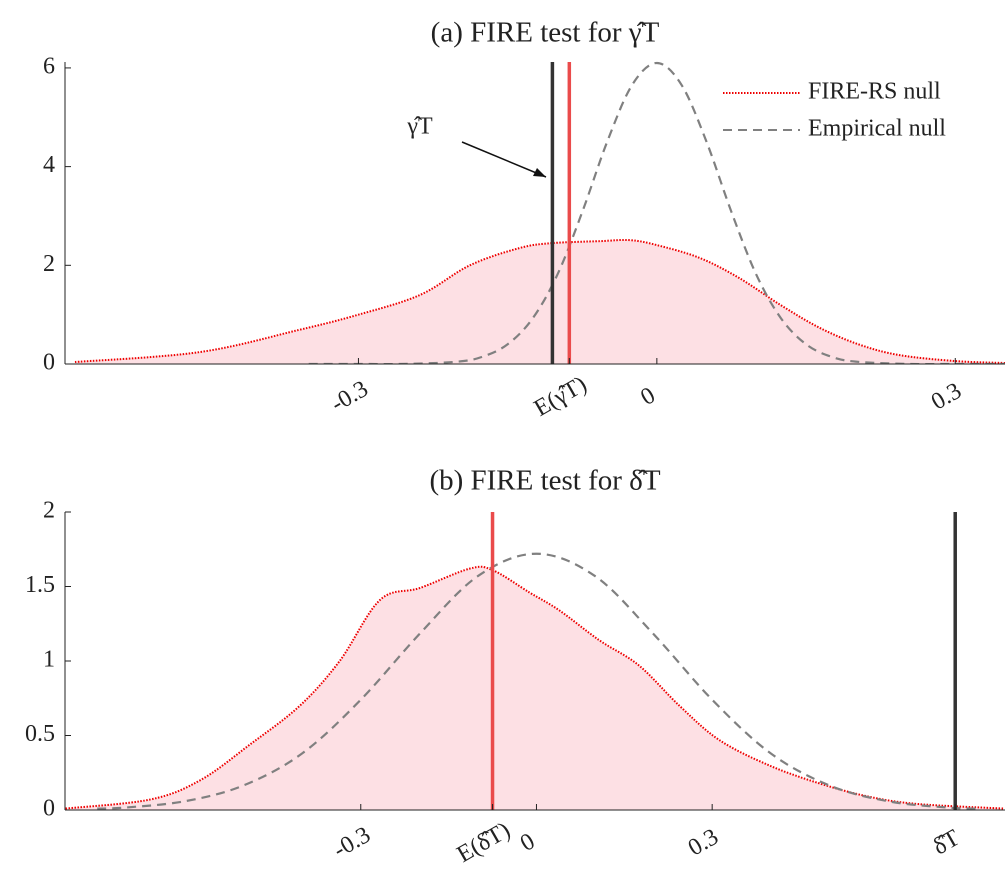 This screenshot has width=1005, height=888. I want to click on annotation-arrowhead, so click(539, 172).